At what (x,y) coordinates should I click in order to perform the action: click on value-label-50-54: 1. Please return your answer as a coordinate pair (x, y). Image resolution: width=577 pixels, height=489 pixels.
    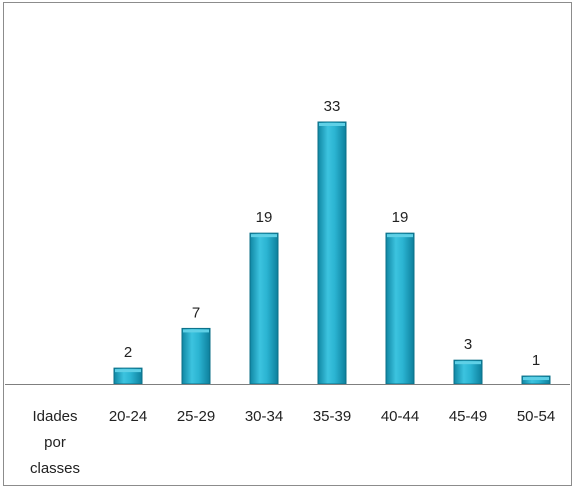
    Looking at the image, I should click on (536, 360).